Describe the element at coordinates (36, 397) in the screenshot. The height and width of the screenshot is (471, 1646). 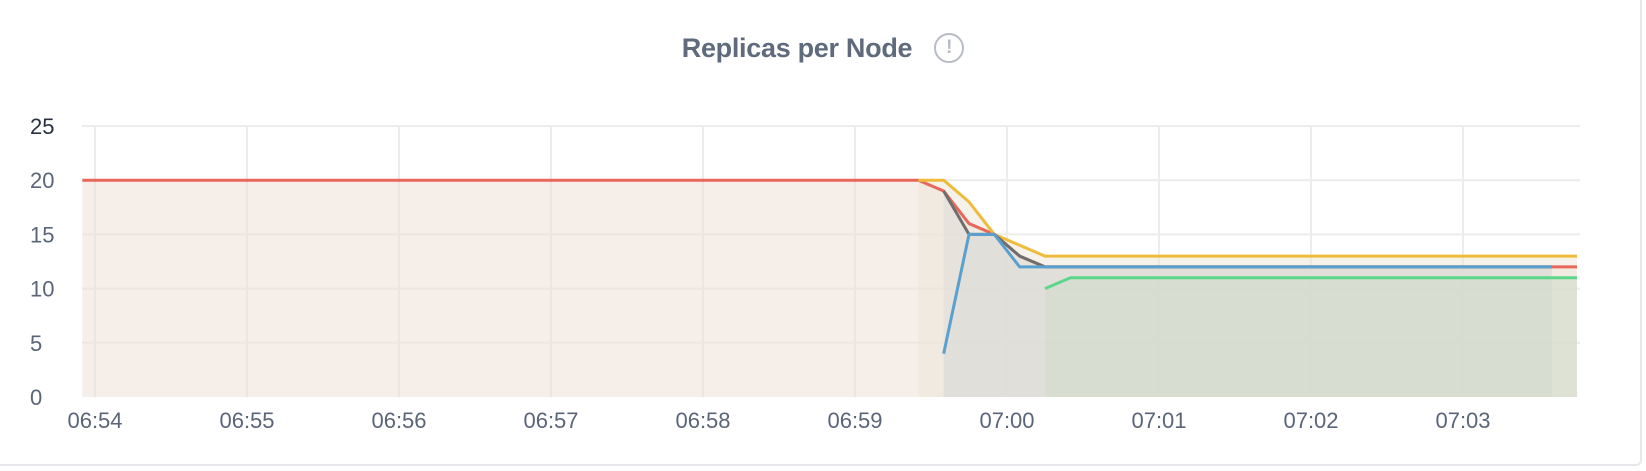
I see `y-tick-label: 0` at that location.